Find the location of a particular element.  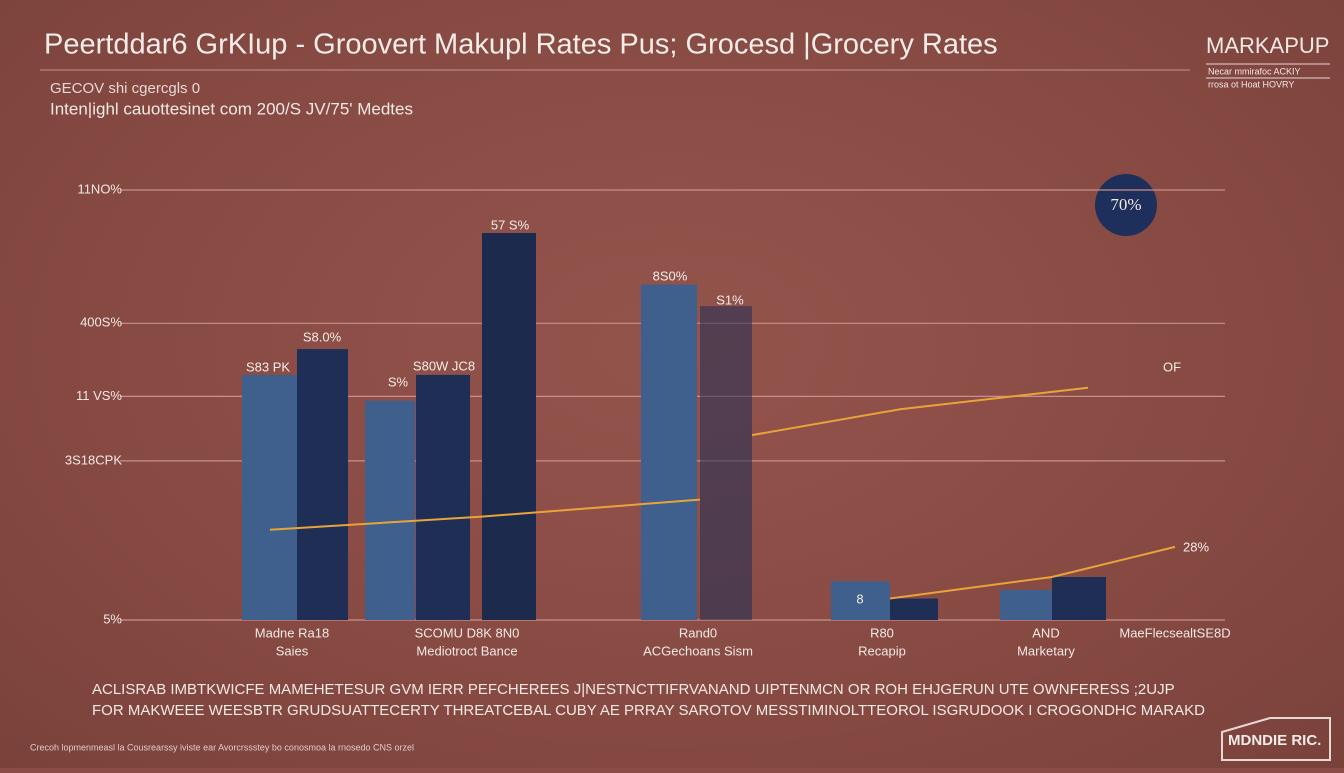

y-tick-label: 11NO% is located at coordinates (99, 188).